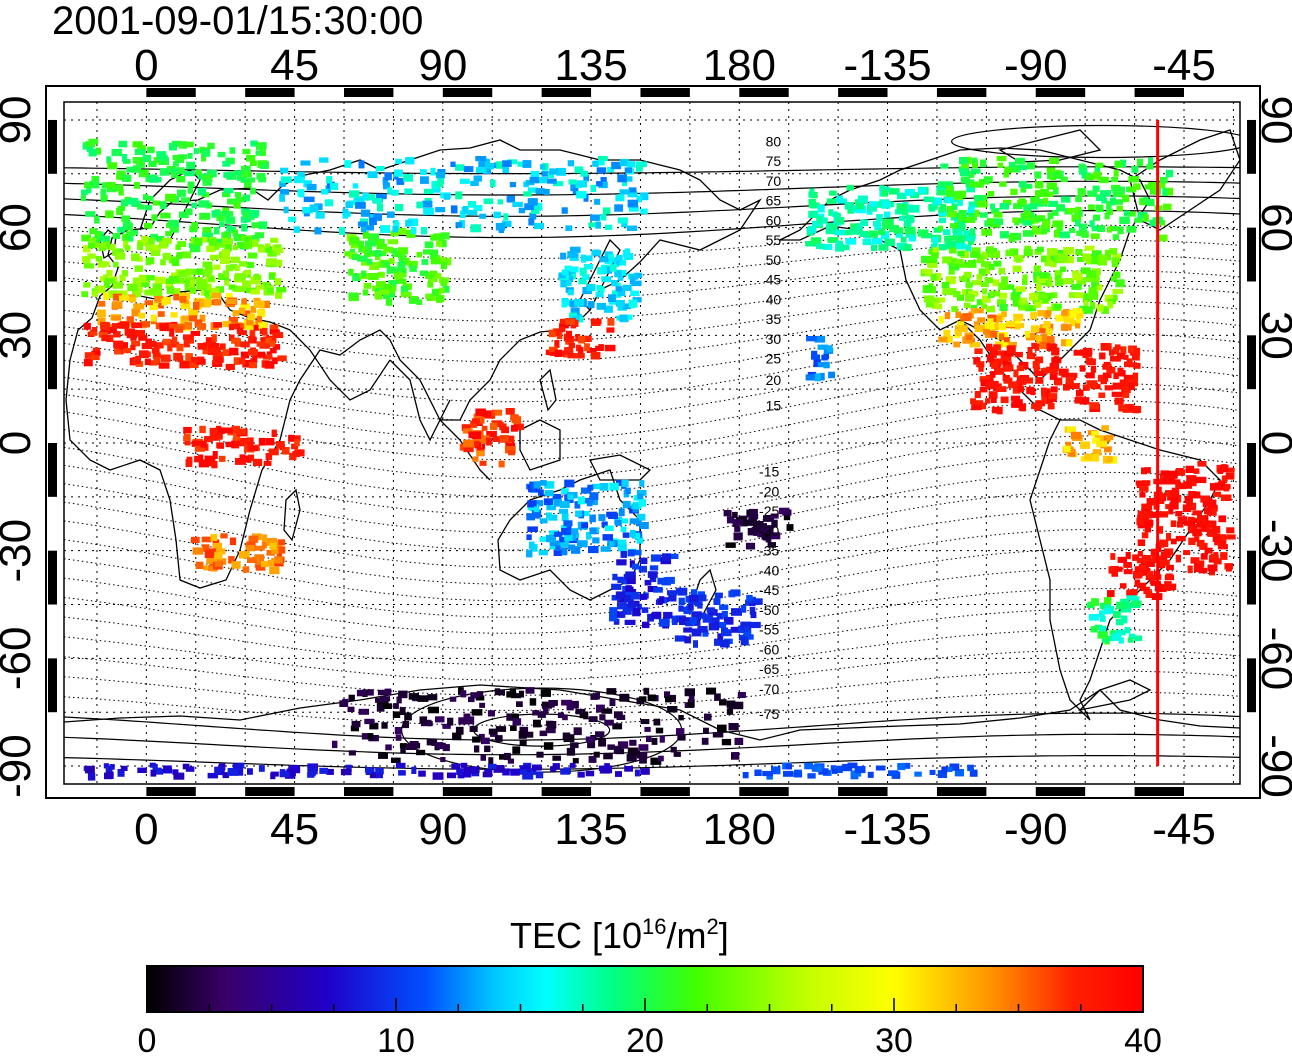  What do you see at coordinates (774, 201) in the screenshot?
I see `contour-label: 65` at bounding box center [774, 201].